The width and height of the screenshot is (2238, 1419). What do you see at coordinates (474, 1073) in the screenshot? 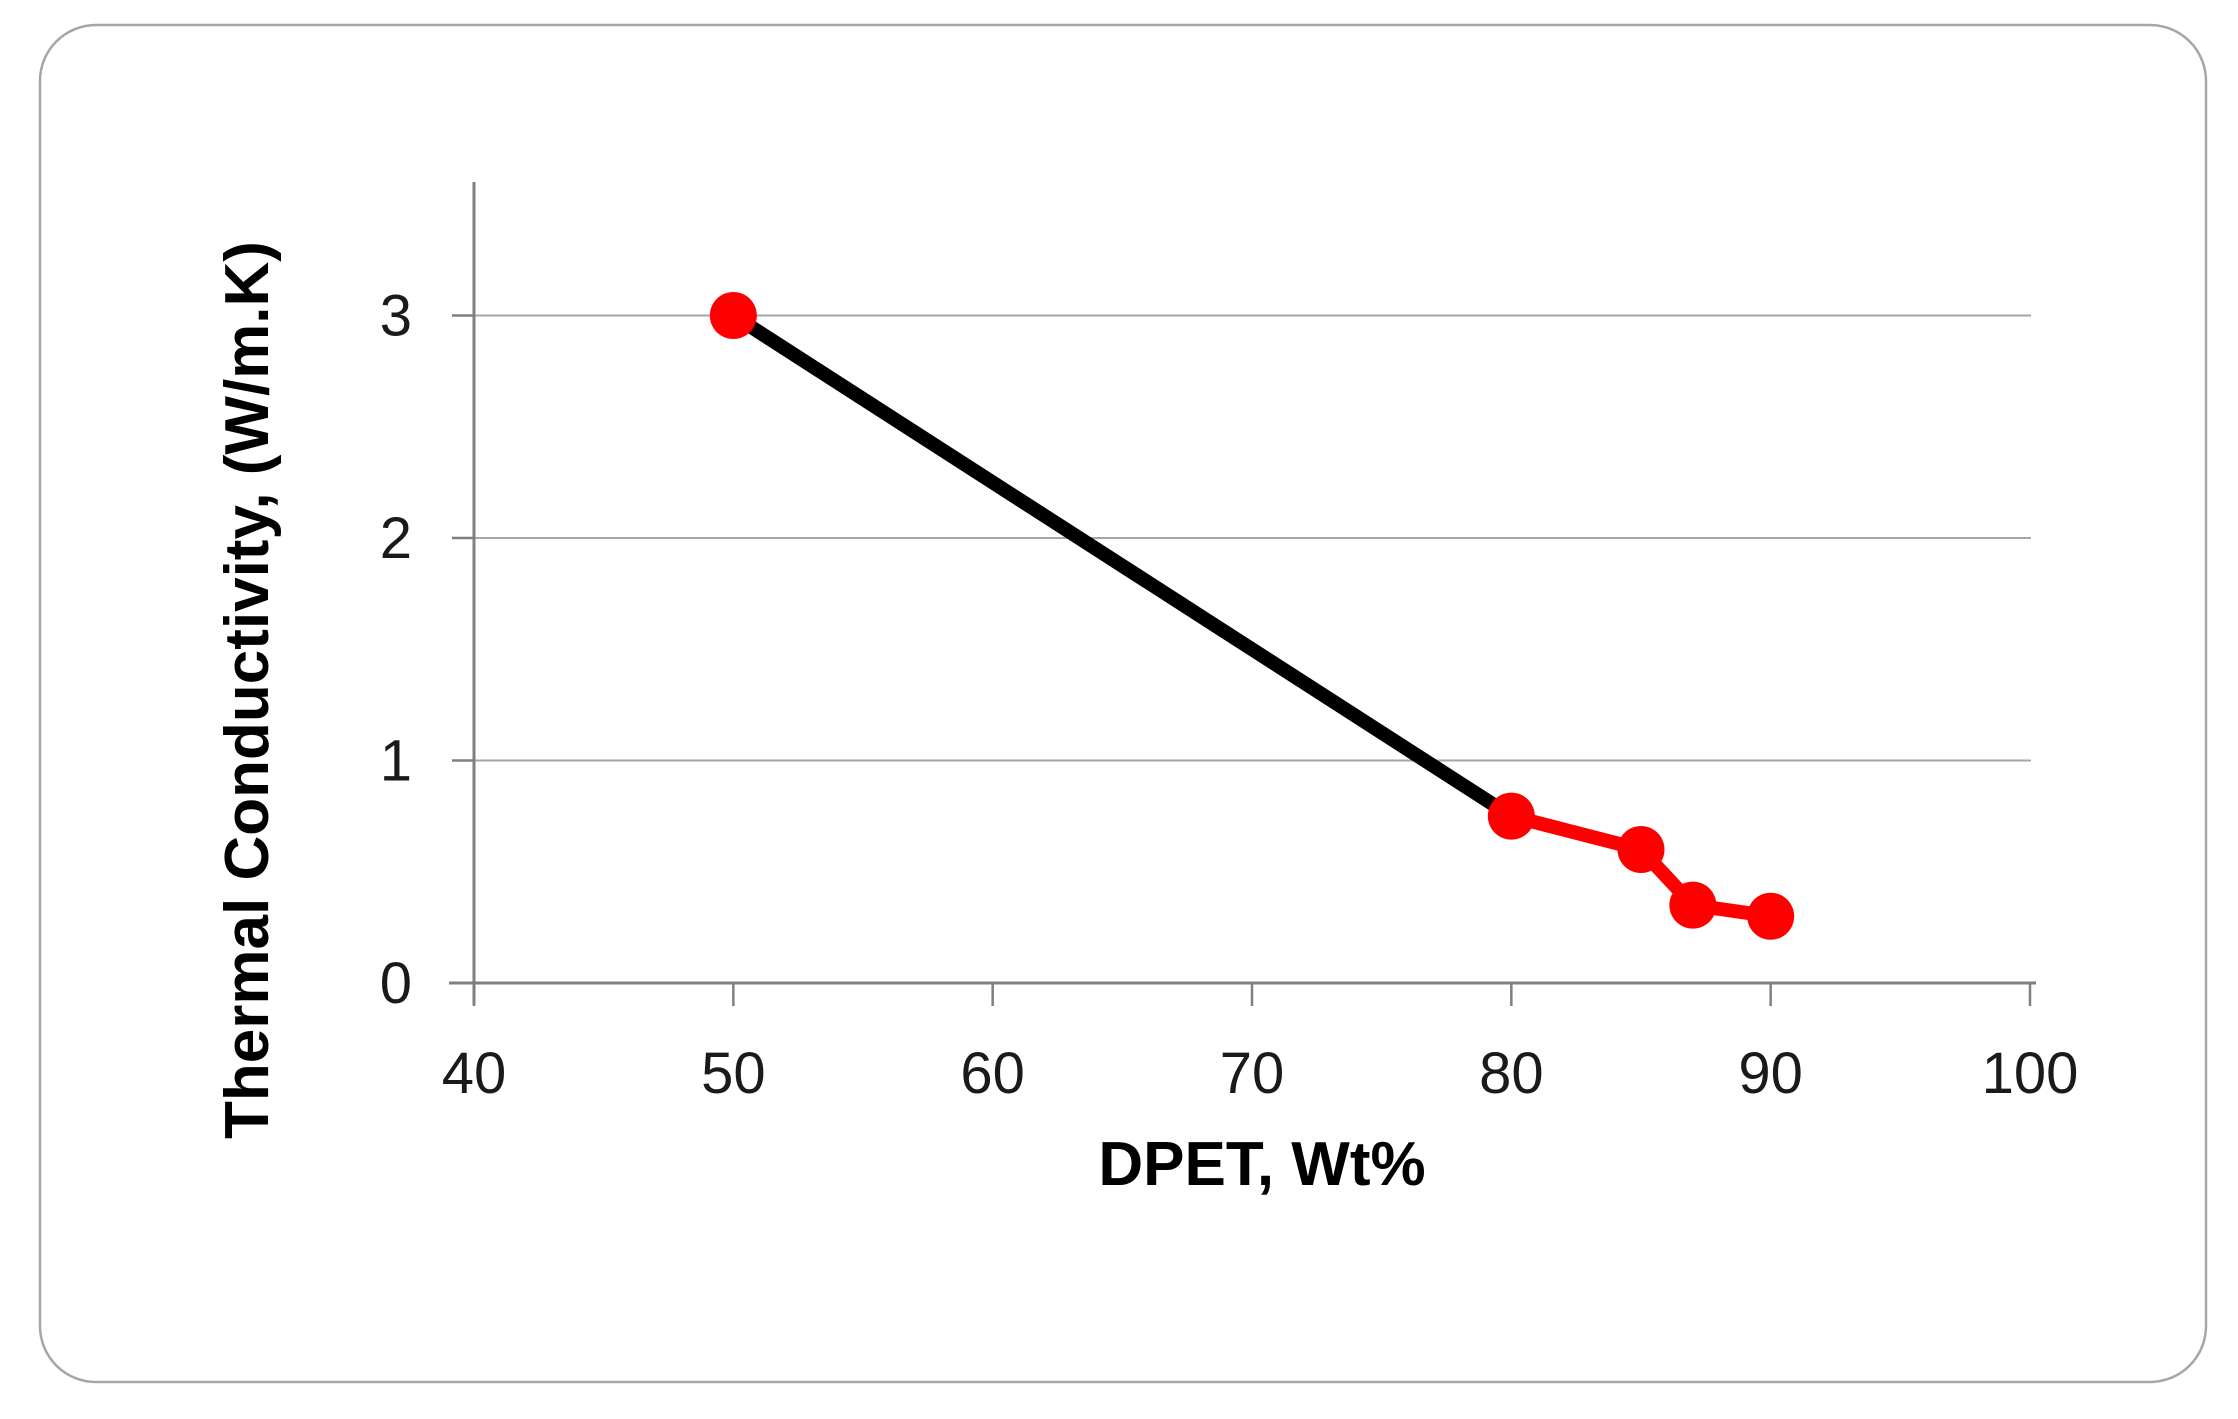
I see `x-tick-label: 40` at bounding box center [474, 1073].